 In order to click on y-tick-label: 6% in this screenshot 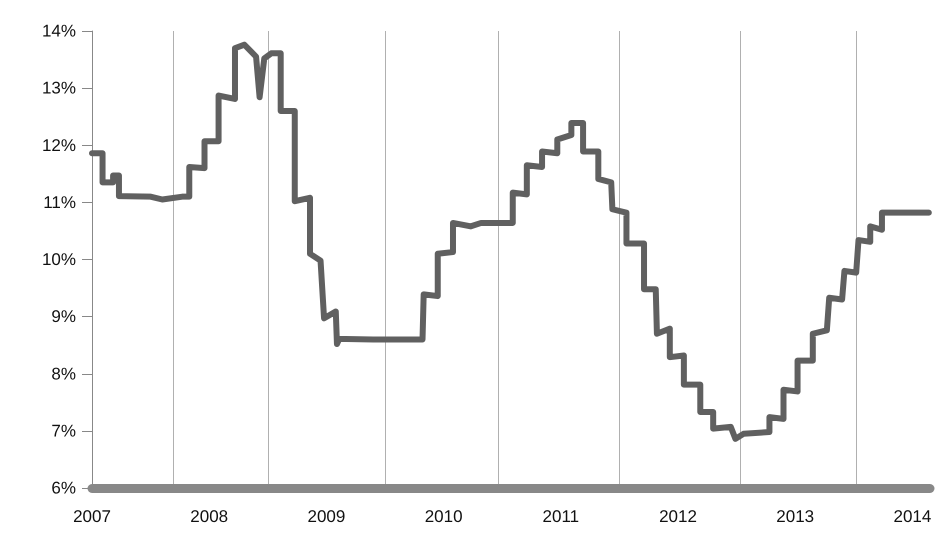, I will do `click(63, 488)`.